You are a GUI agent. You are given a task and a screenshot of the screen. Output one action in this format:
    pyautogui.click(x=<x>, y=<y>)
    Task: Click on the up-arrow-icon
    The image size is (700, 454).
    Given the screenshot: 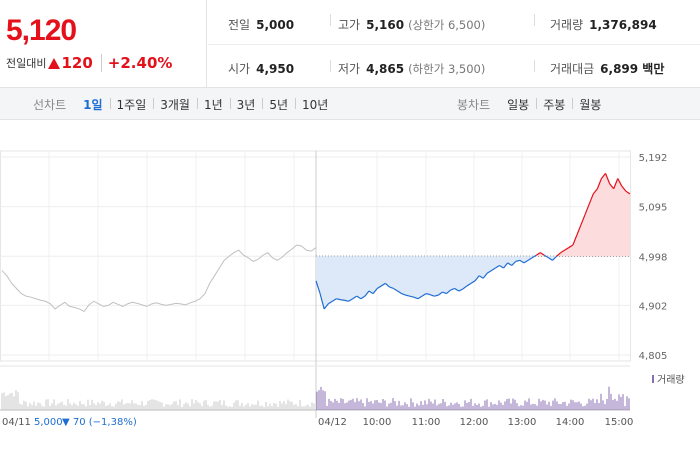 What is the action you would take?
    pyautogui.click(x=54, y=63)
    